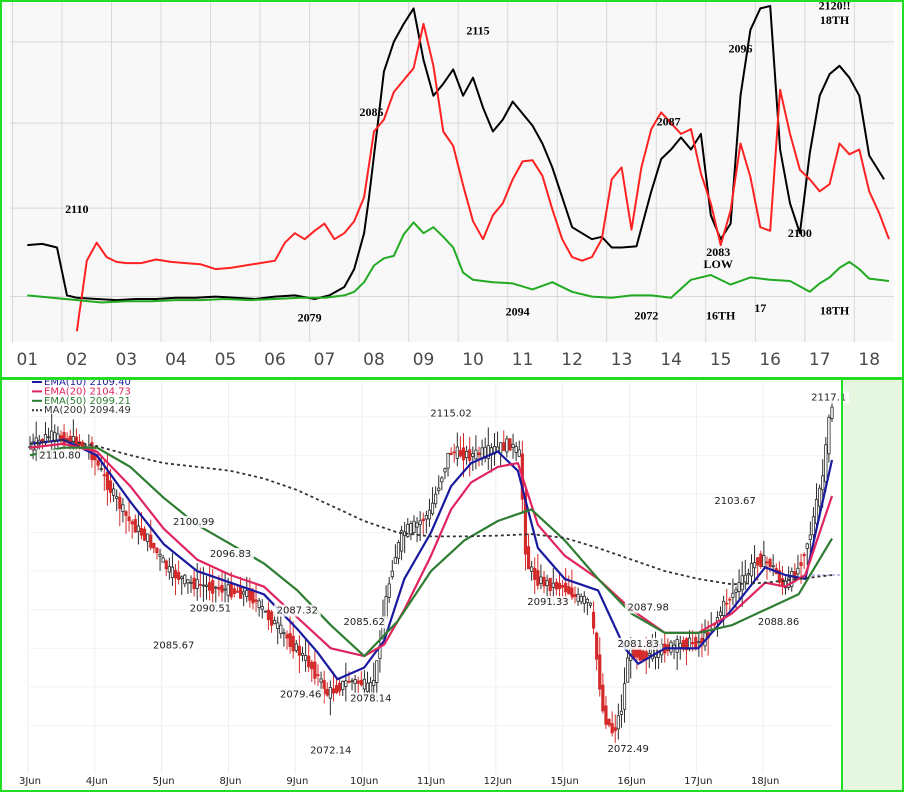 The image size is (904, 792). I want to click on top-x-tick-label: 09, so click(424, 360).